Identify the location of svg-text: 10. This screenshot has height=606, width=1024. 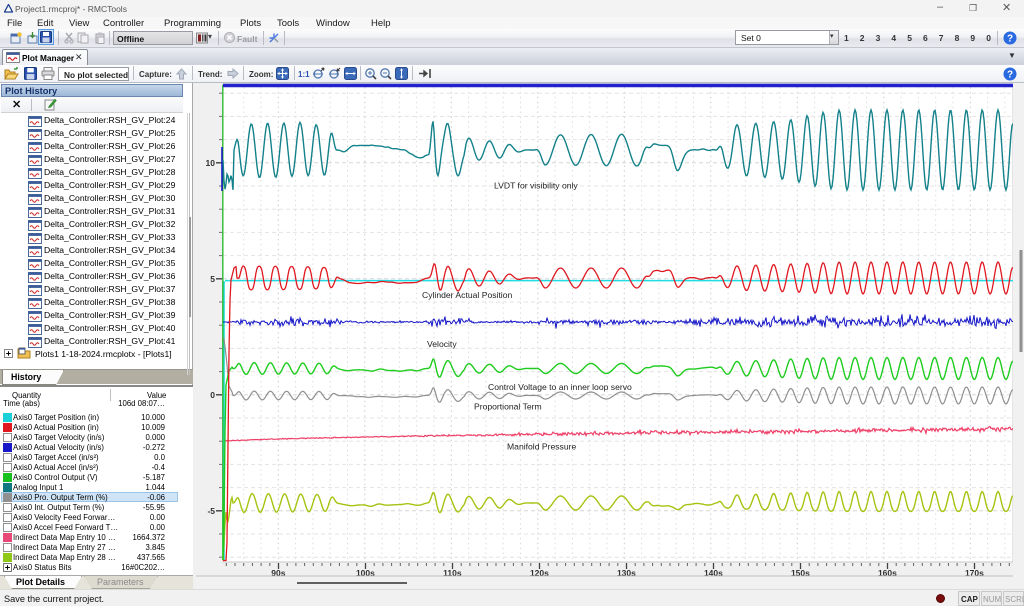
(211, 163).